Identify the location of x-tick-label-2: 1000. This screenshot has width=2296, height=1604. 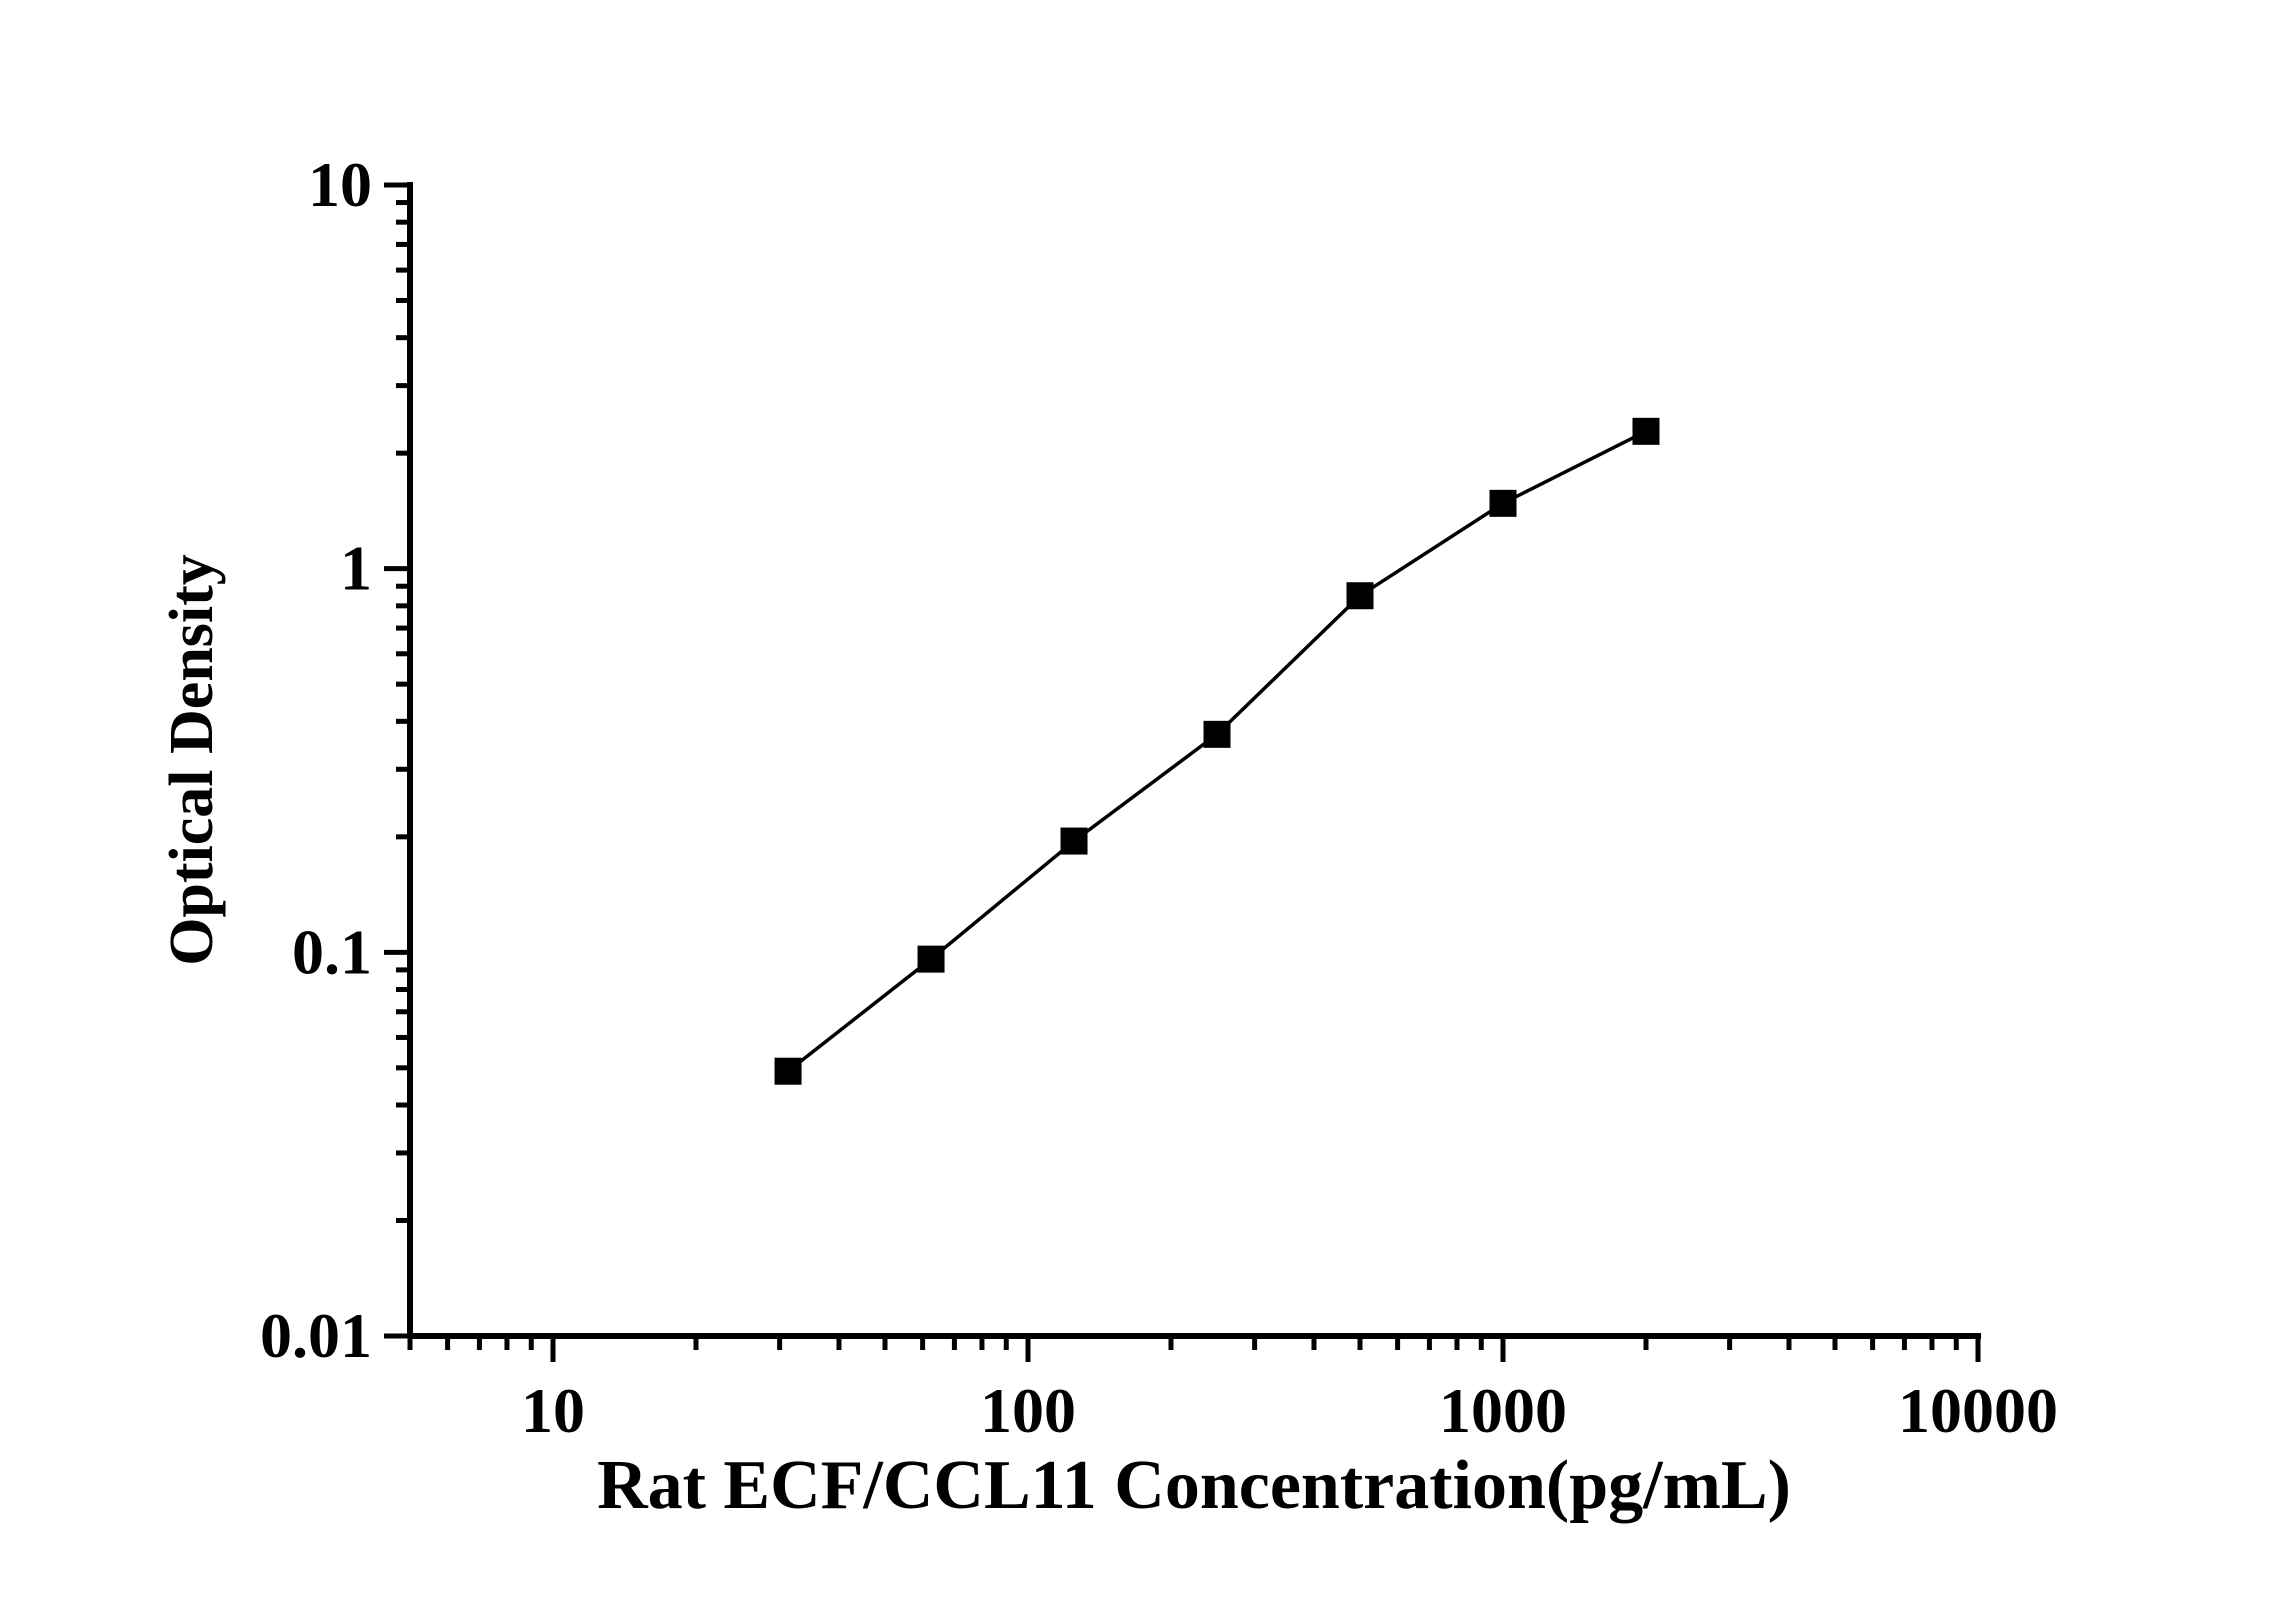
(1503, 1410).